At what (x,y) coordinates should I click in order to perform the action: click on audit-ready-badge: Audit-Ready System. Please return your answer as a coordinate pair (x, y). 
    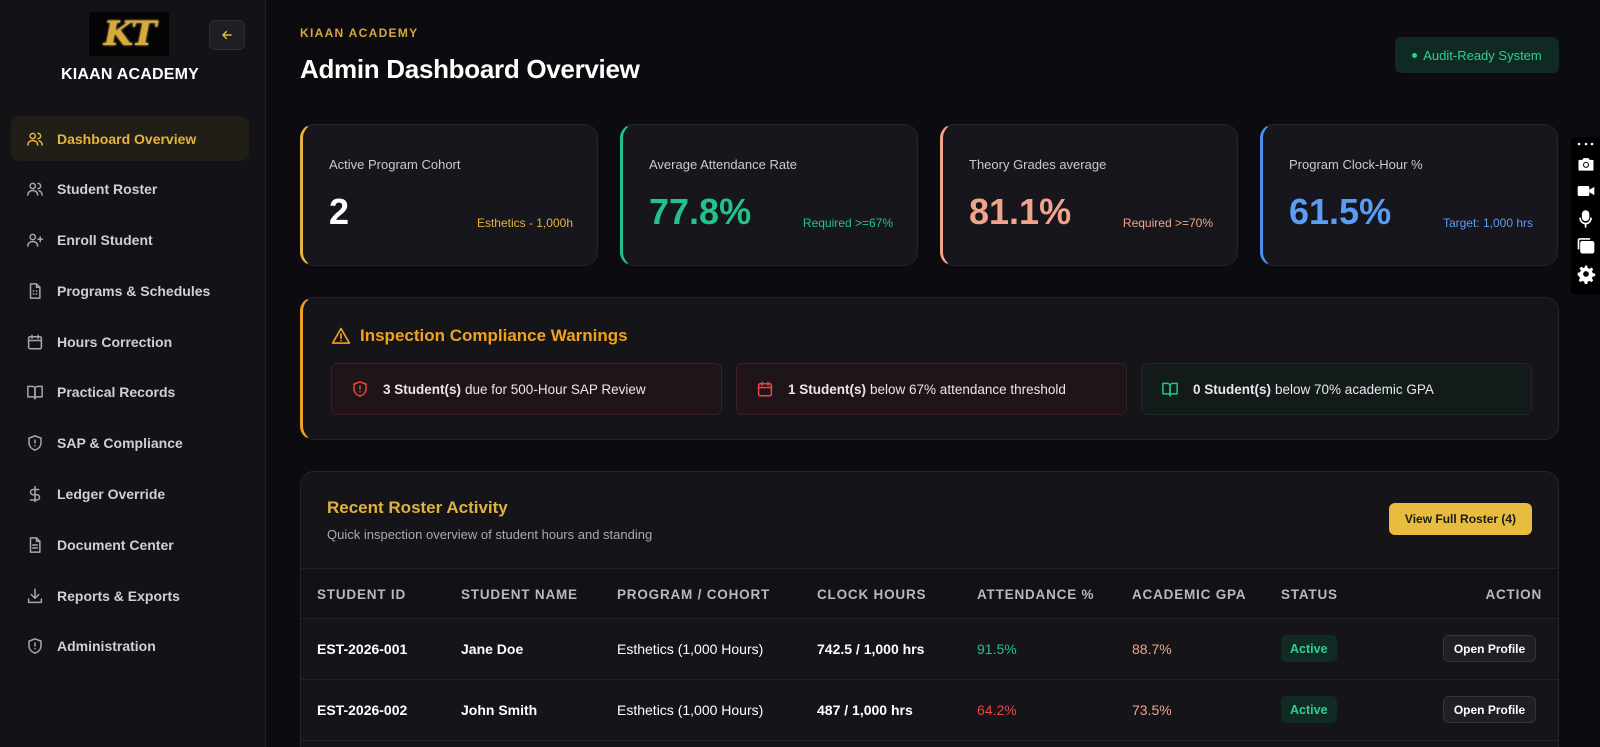
    Looking at the image, I should click on (1477, 55).